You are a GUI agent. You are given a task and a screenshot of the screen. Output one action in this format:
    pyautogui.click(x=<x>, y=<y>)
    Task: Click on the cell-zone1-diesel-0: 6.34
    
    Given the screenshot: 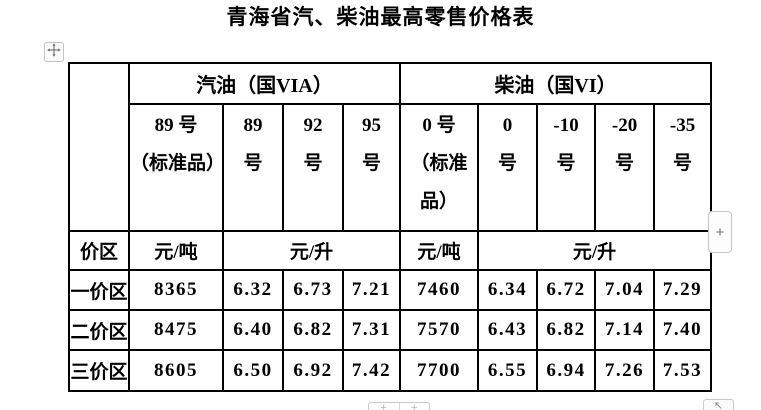 What is the action you would take?
    pyautogui.click(x=508, y=290)
    